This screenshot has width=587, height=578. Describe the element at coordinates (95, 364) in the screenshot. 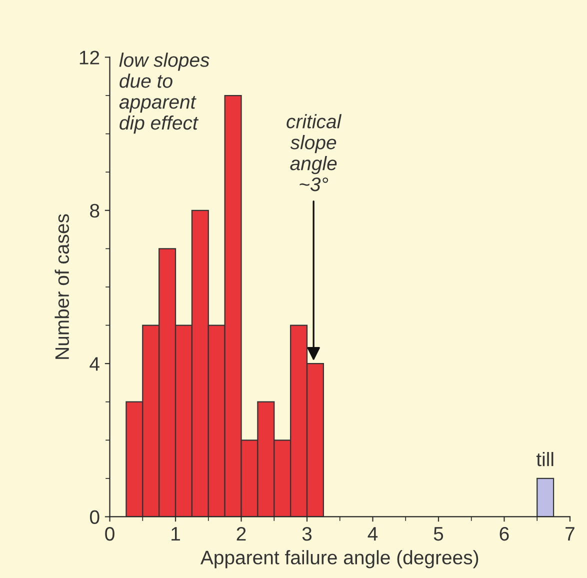

I see `y-tick-label: 4` at that location.